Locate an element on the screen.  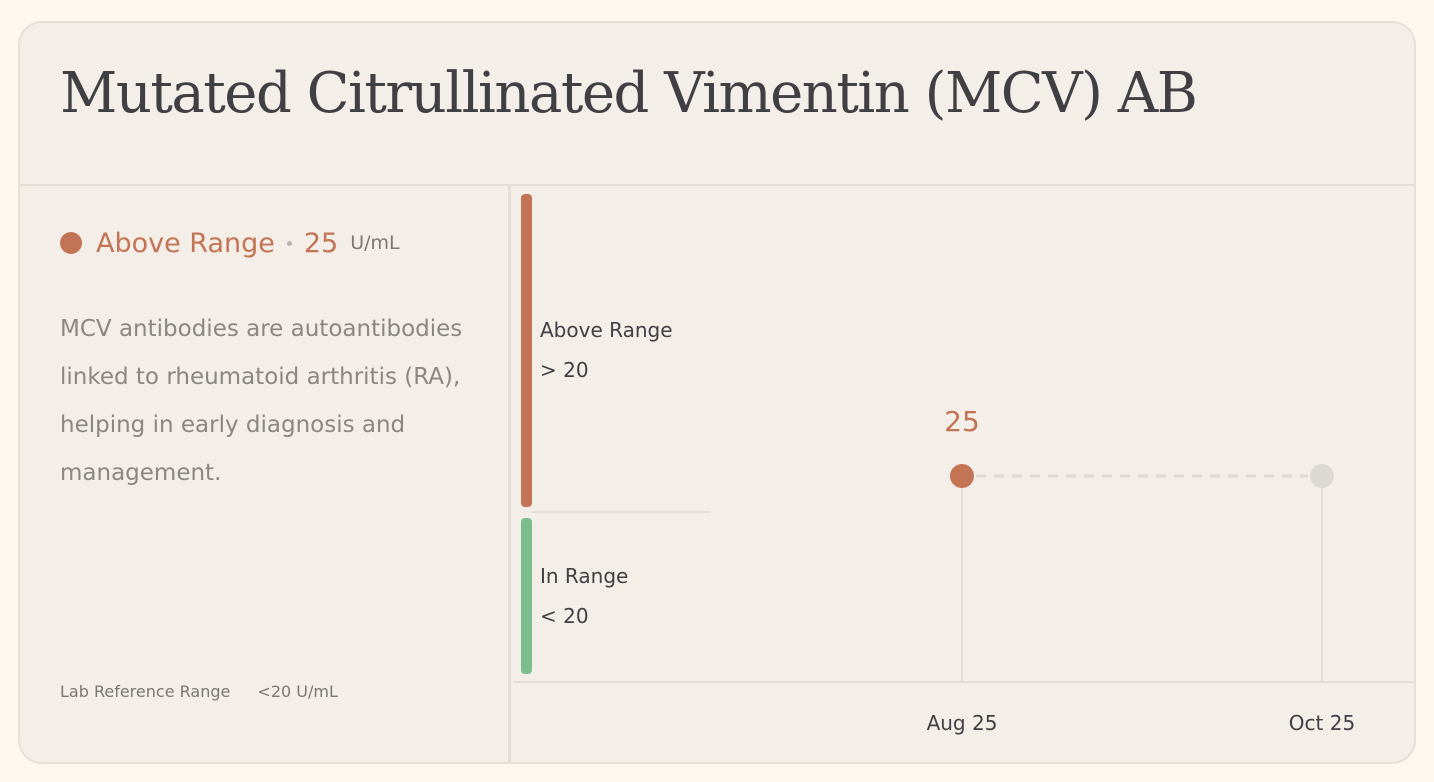
above-range-label: Above Range > 20 is located at coordinates (606, 350).